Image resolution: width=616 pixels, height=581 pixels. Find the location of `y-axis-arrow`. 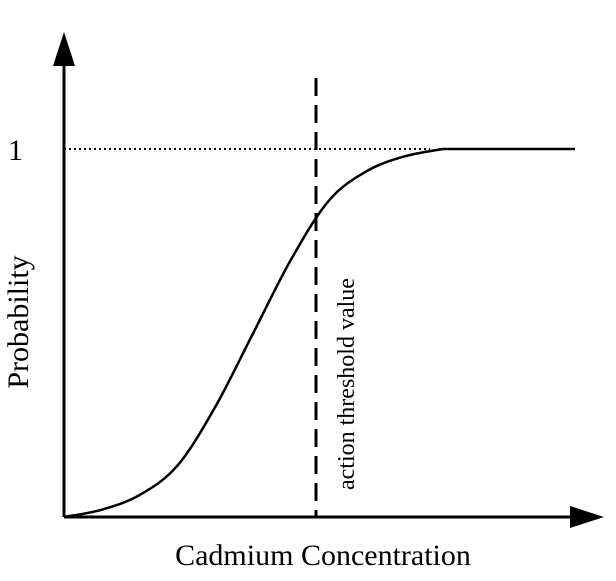

y-axis-arrow is located at coordinates (64, 49).